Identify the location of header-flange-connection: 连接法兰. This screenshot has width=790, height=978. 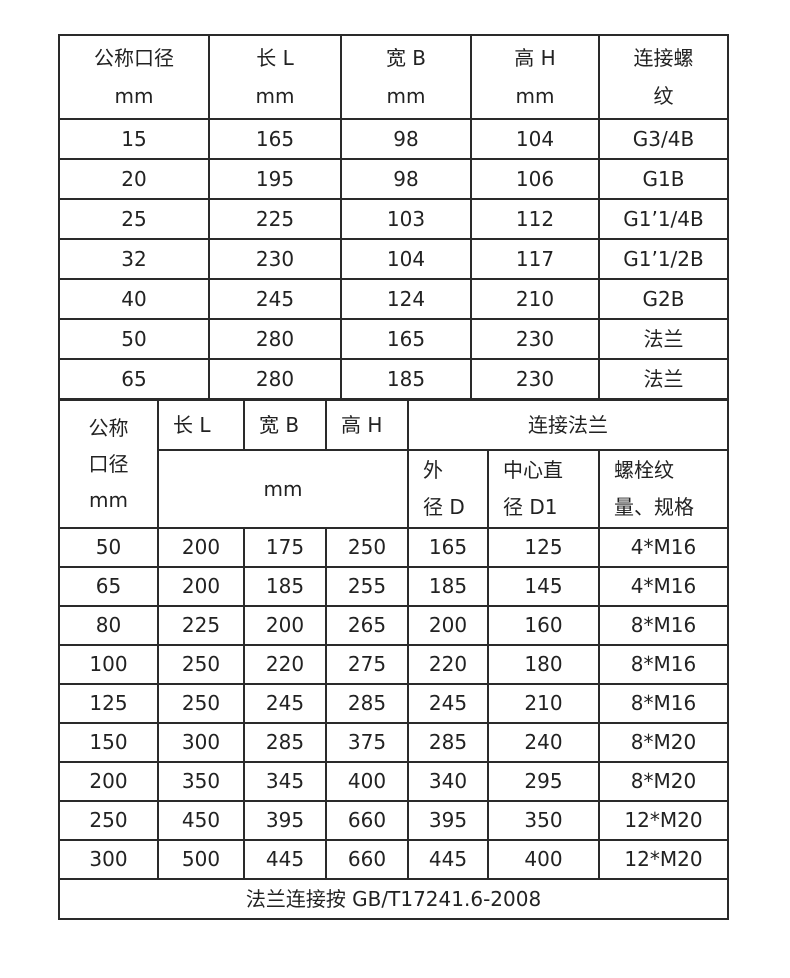
(568, 425).